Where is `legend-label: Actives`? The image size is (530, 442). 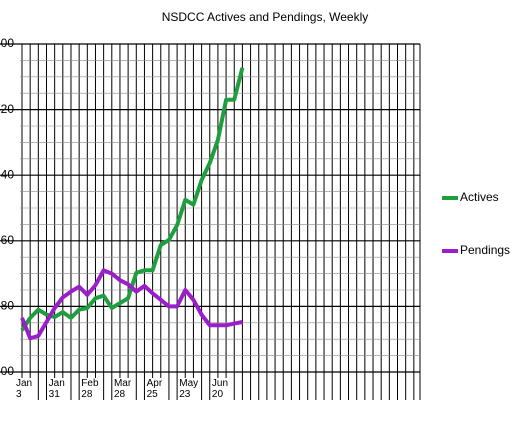 legend-label: Actives is located at coordinates (479, 197).